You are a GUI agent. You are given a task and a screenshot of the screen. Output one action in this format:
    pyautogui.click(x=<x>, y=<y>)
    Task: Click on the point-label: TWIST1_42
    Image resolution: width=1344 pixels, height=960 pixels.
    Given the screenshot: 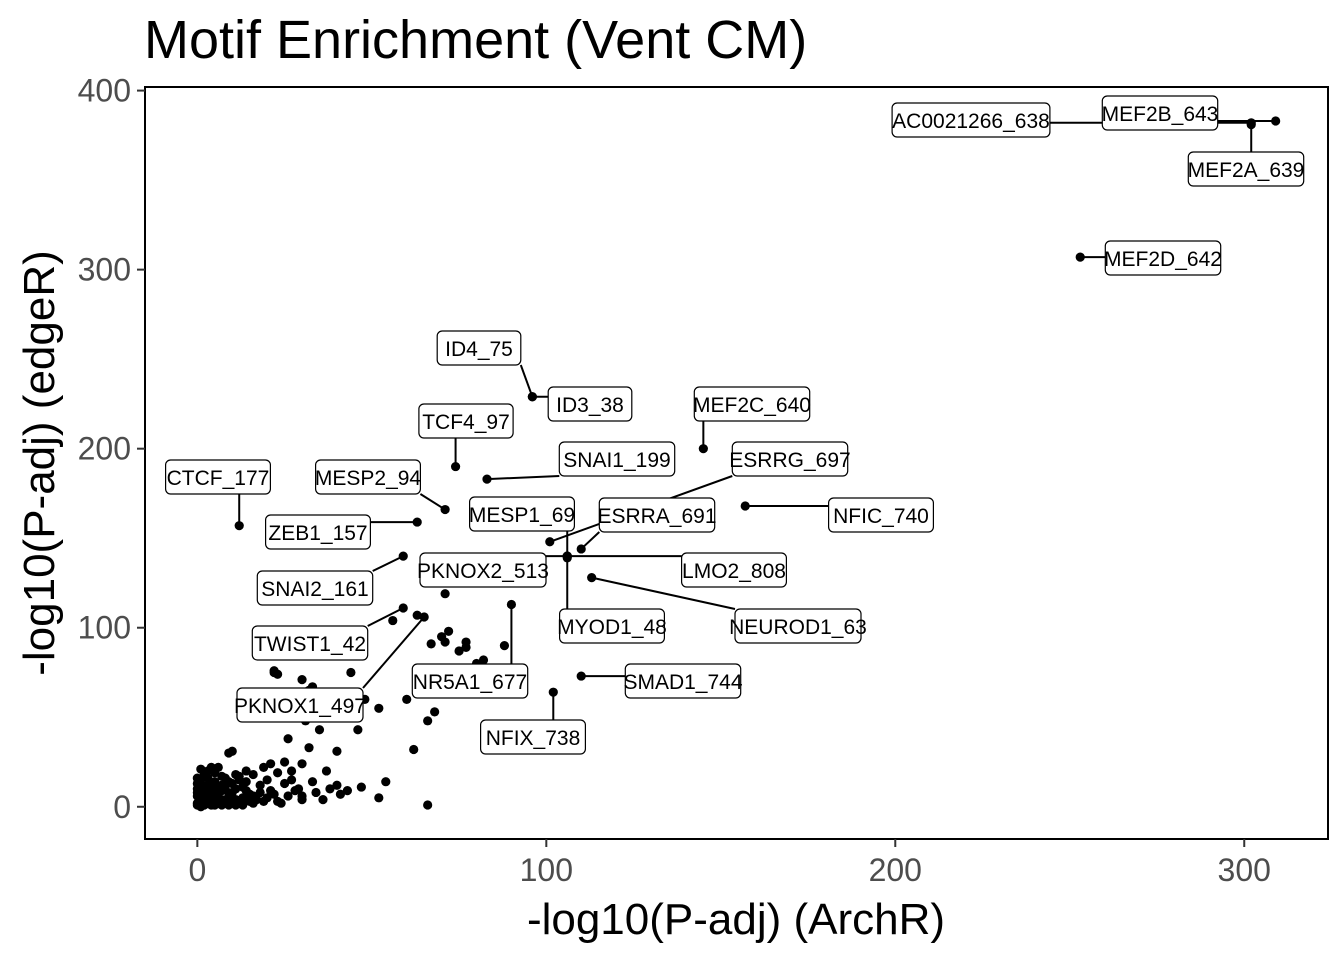 What is the action you would take?
    pyautogui.click(x=310, y=643)
    